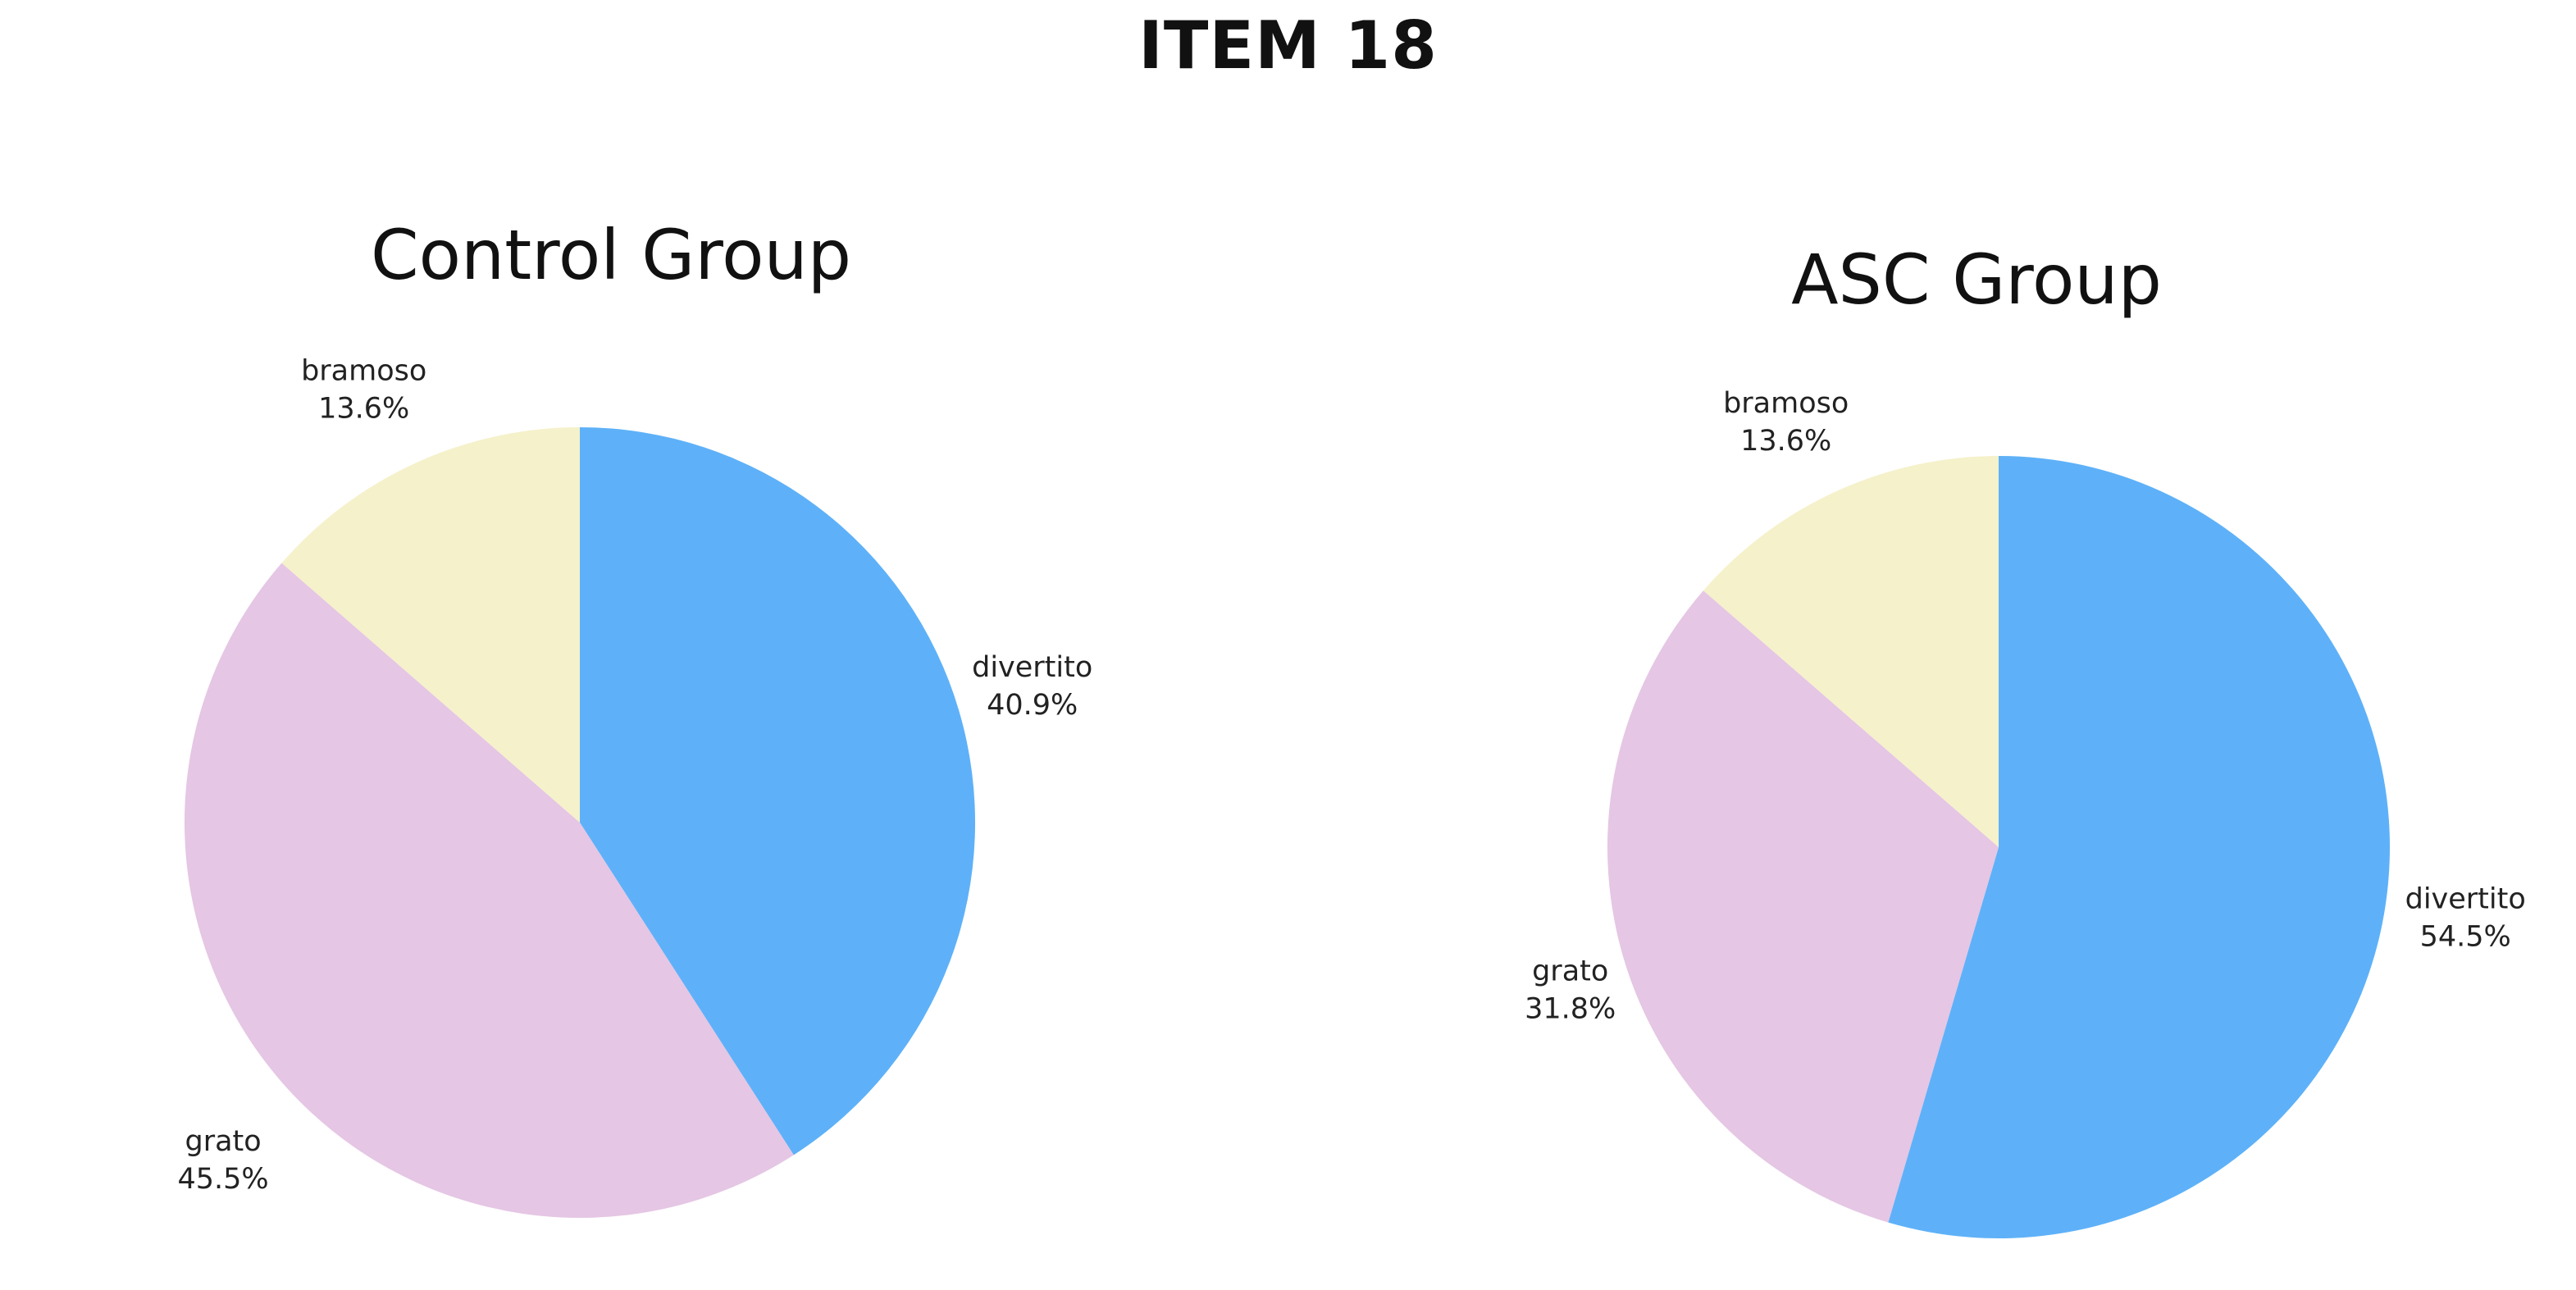 The height and width of the screenshot is (1290, 2576). What do you see at coordinates (611, 255) in the screenshot?
I see `chart-title: Control Group` at bounding box center [611, 255].